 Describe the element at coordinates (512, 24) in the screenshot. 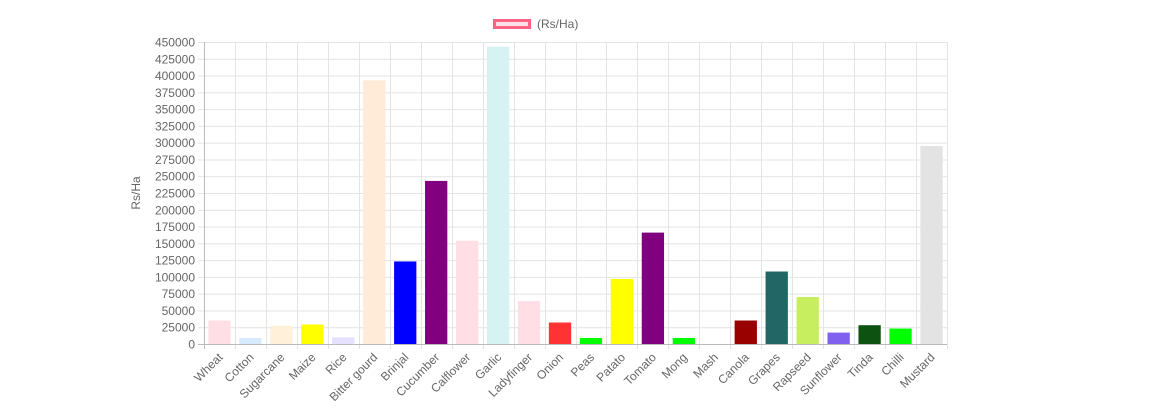

I see `legend-swatch` at that location.